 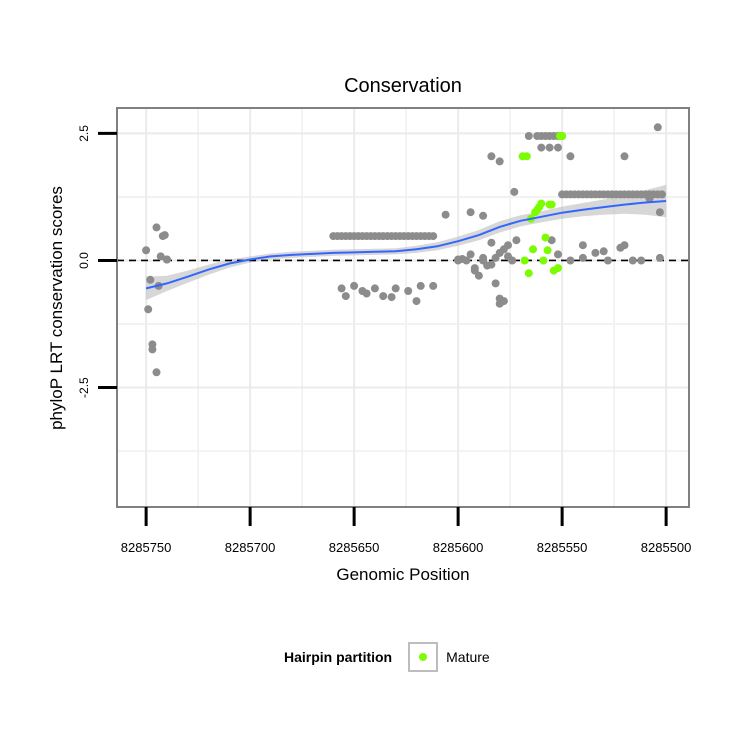 What do you see at coordinates (402, 574) in the screenshot?
I see `x-axis-label: Genomic Position` at bounding box center [402, 574].